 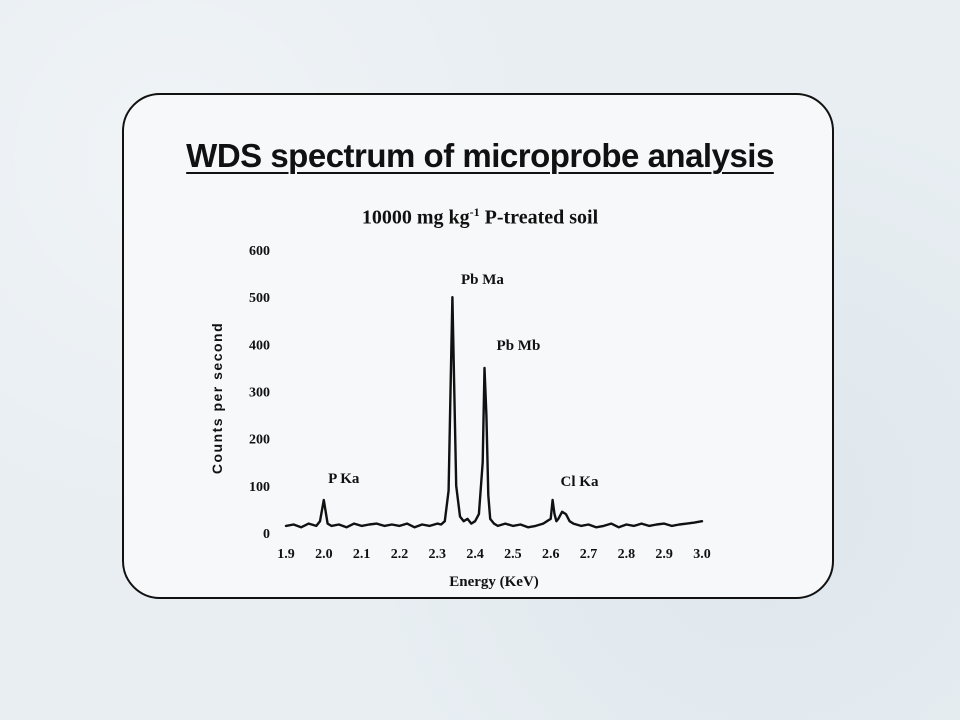 What do you see at coordinates (475, 554) in the screenshot?
I see `x-tick-label: 2.4` at bounding box center [475, 554].